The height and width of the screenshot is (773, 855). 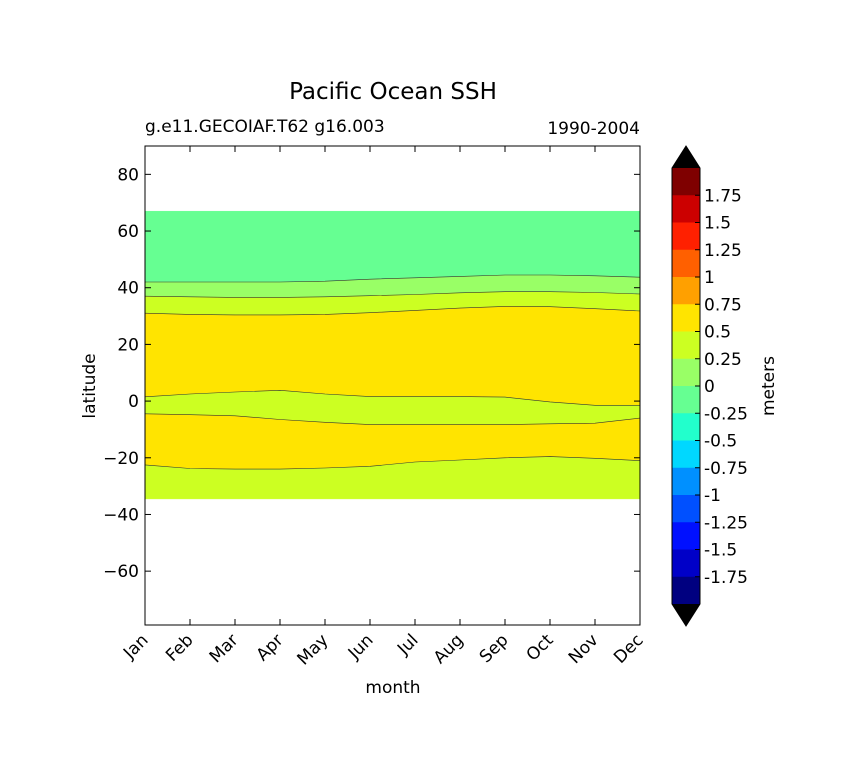 I want to click on colorbar-tick-label: 0, so click(x=709, y=387).